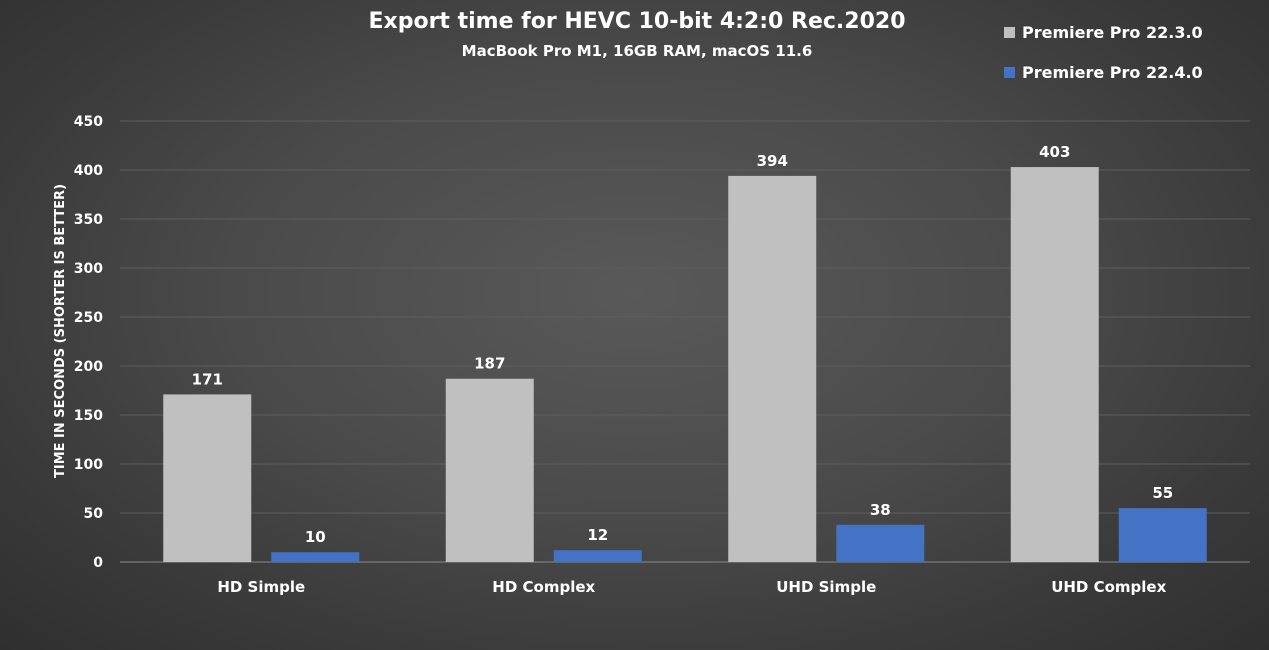  What do you see at coordinates (88, 465) in the screenshot?
I see `y-tick-label: 100` at bounding box center [88, 465].